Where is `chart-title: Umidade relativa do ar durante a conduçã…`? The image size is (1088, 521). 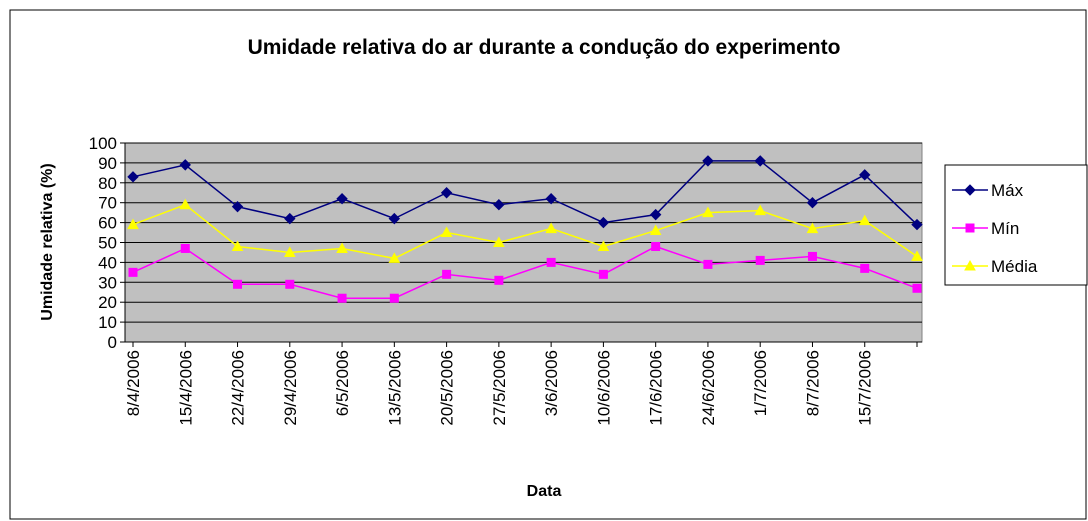
chart-title: Umidade relativa do ar durante a conduçã… is located at coordinates (544, 47).